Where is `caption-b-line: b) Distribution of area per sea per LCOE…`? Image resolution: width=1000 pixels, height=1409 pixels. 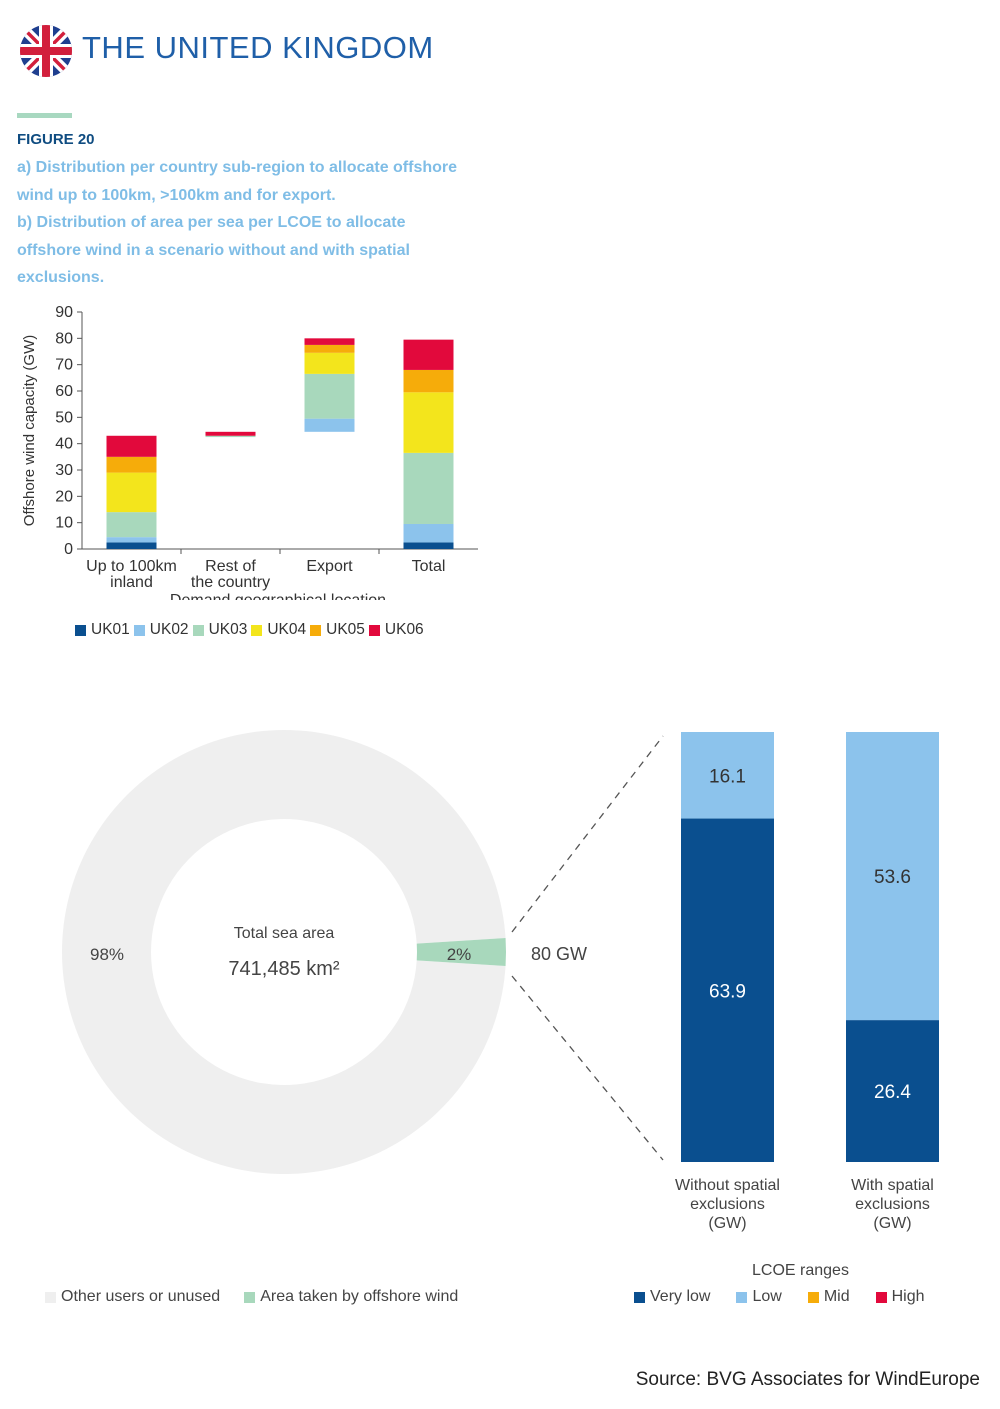 caption-b-line: b) Distribution of area per sea per LCOE… is located at coordinates (211, 222).